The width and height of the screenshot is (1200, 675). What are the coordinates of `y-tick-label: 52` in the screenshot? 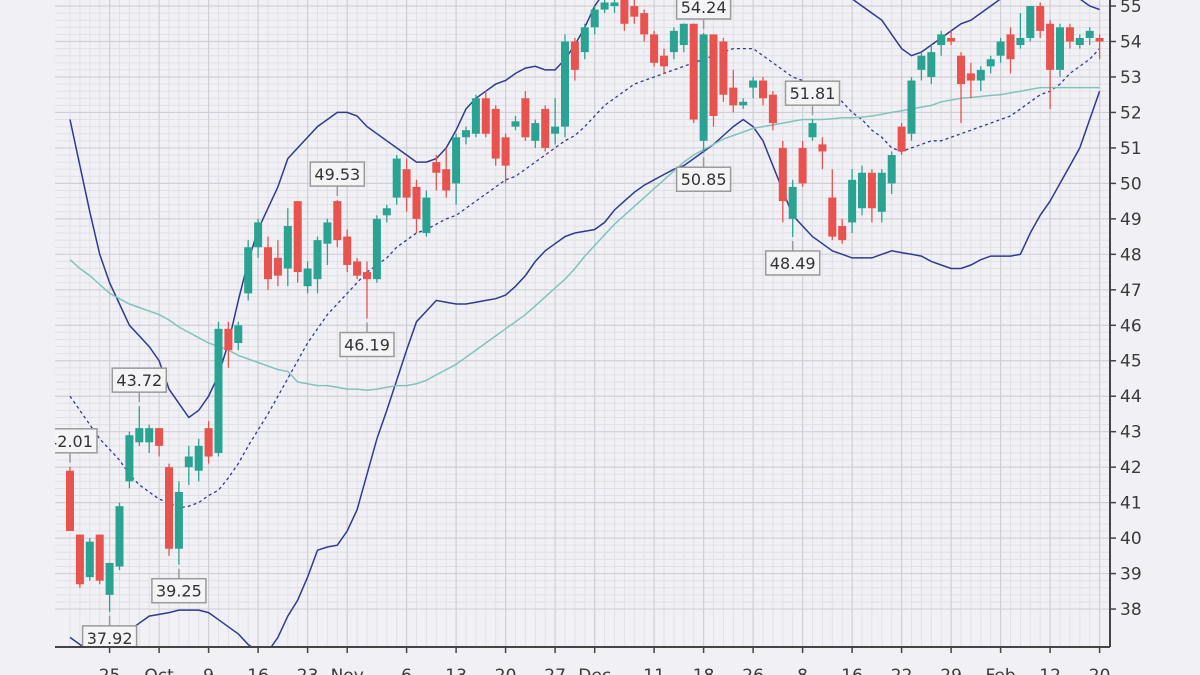 It's located at (1131, 113).